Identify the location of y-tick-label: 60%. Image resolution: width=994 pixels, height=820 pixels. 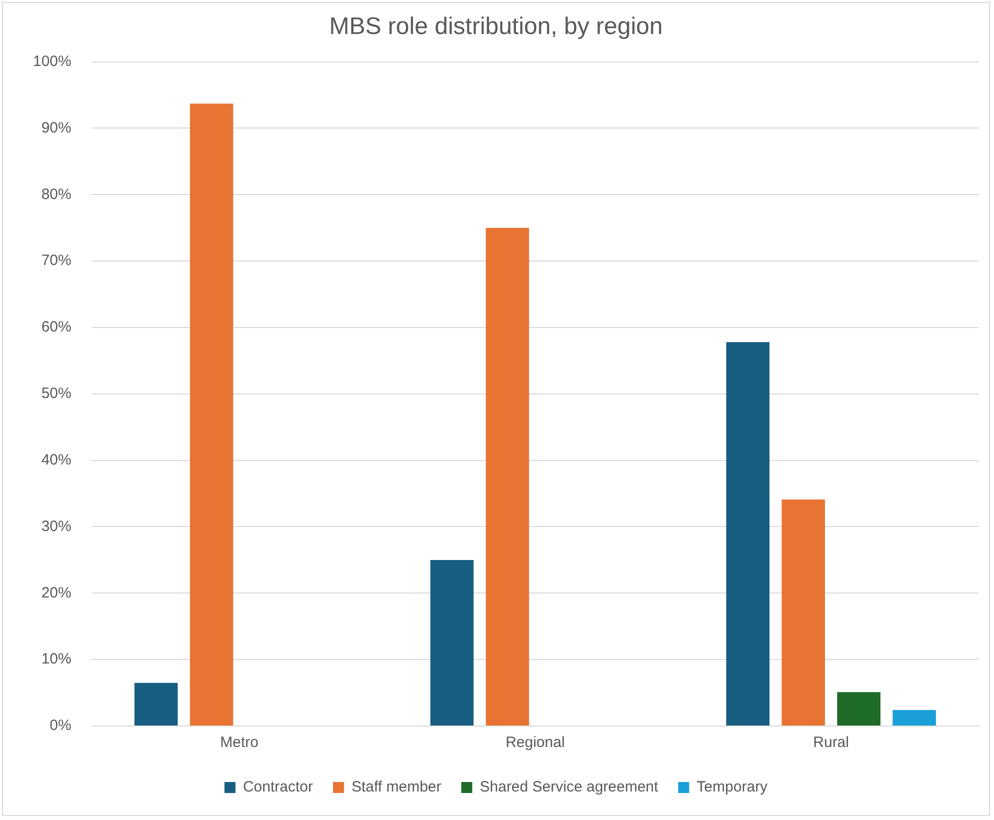
(56, 327).